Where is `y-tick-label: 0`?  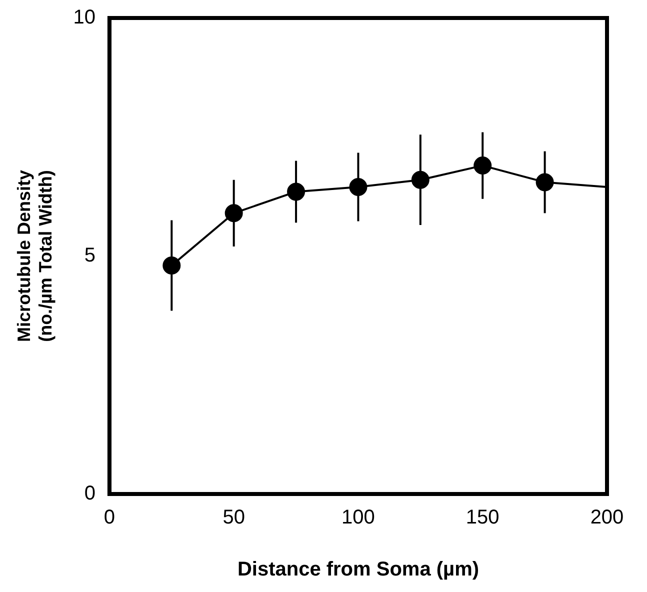 y-tick-label: 0 is located at coordinates (90, 493).